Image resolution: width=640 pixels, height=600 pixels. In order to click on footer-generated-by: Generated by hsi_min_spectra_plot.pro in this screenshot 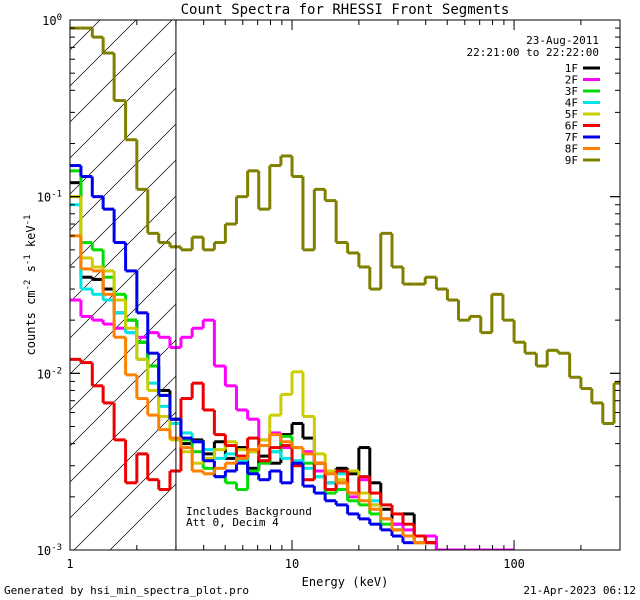, I will do `click(126, 590)`.